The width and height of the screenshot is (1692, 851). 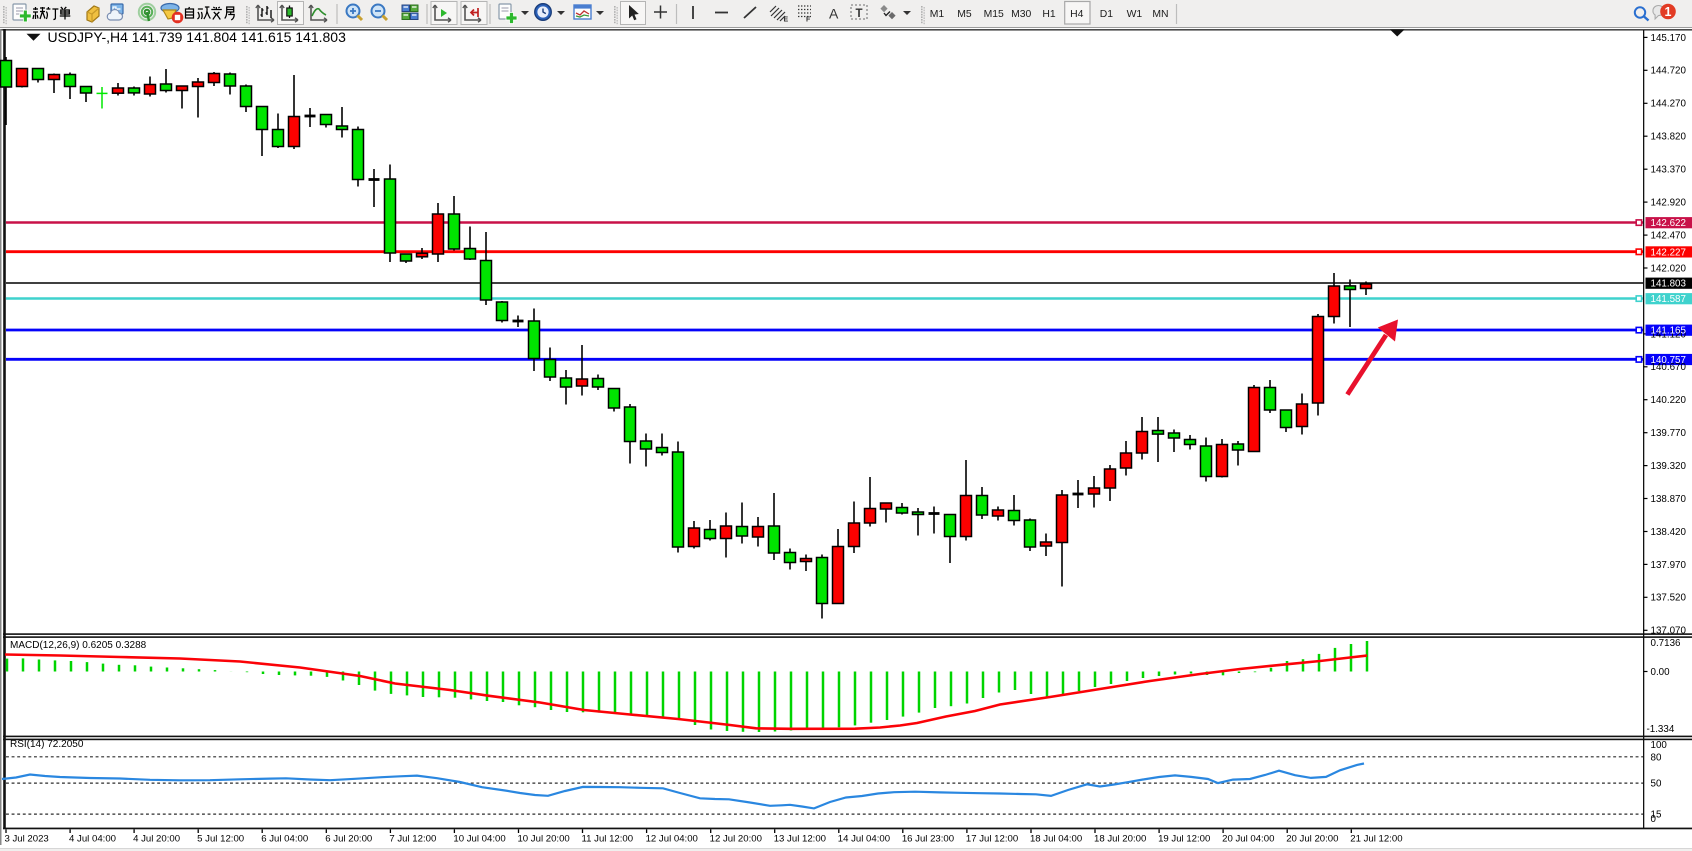 What do you see at coordinates (1669, 598) in the screenshot?
I see `svg-text: 137.520` at bounding box center [1669, 598].